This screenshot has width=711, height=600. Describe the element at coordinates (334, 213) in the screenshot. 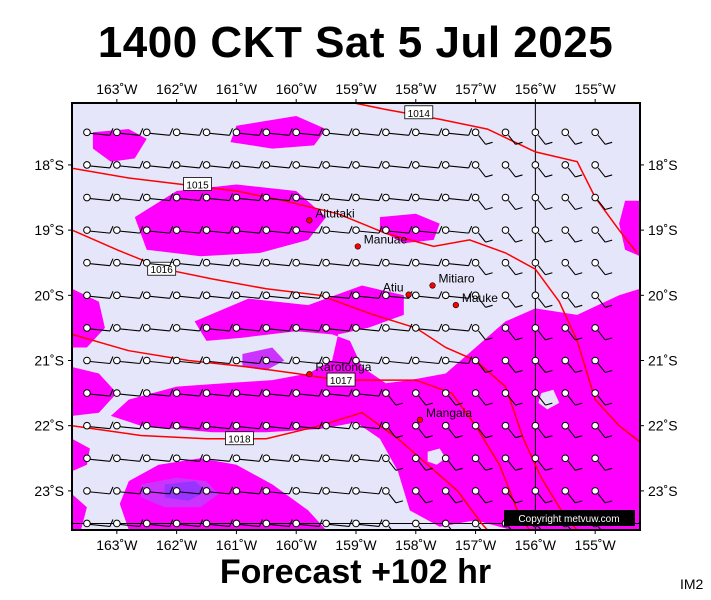

I see `place-label: Aitutaki` at that location.